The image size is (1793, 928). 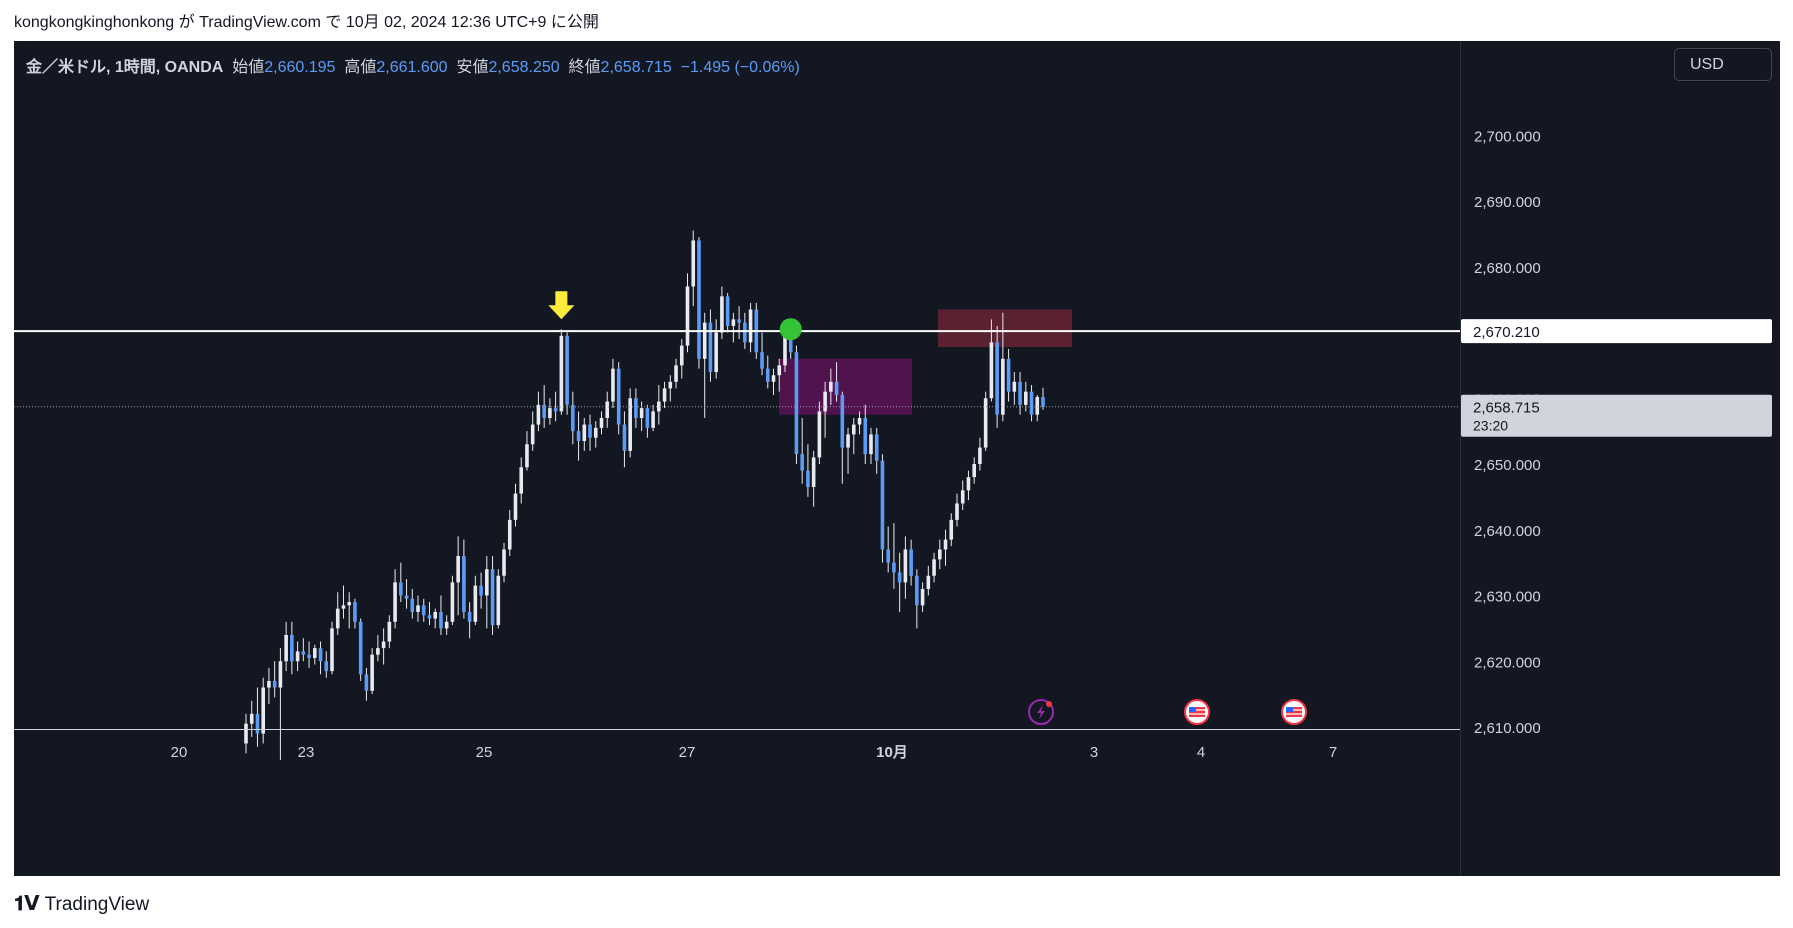 I want to click on time-tick-label: 3, so click(x=1094, y=752).